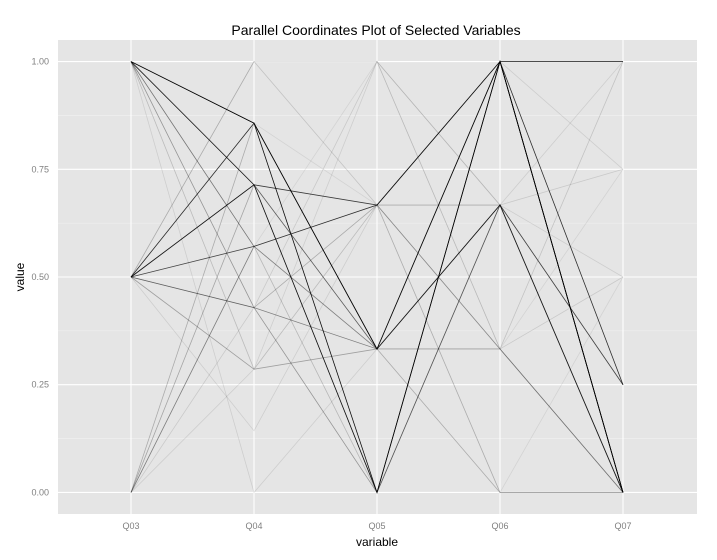  Describe the element at coordinates (20, 276) in the screenshot. I see `y-axis-title: value` at that location.